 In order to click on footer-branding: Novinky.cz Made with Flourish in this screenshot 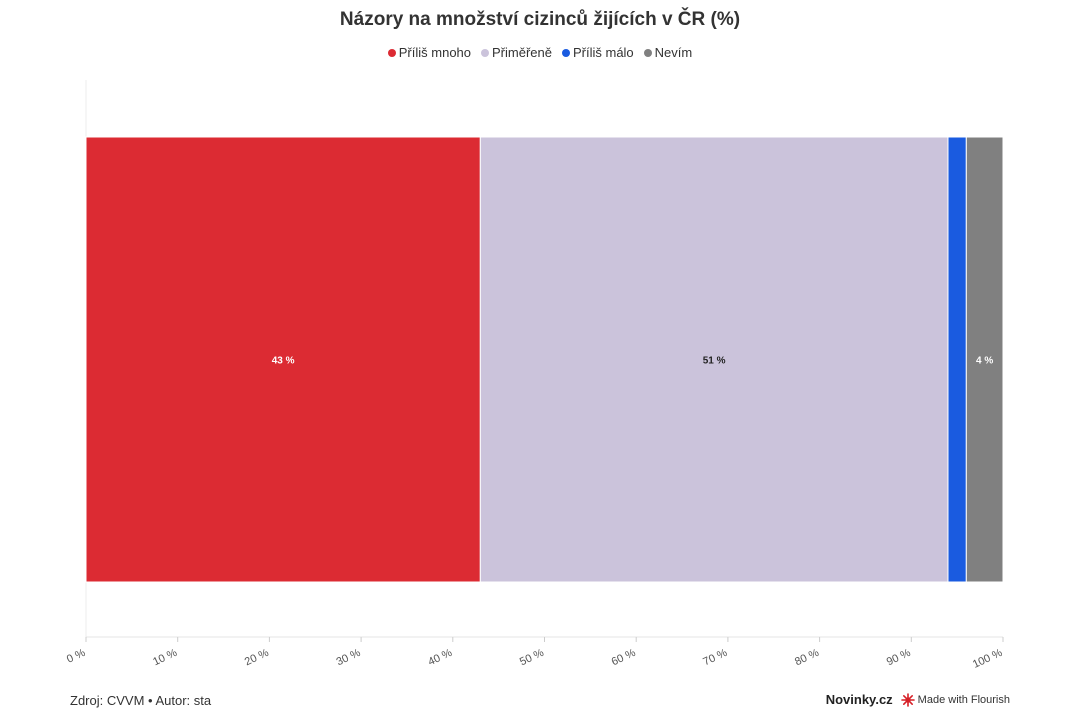, I will do `click(918, 699)`.